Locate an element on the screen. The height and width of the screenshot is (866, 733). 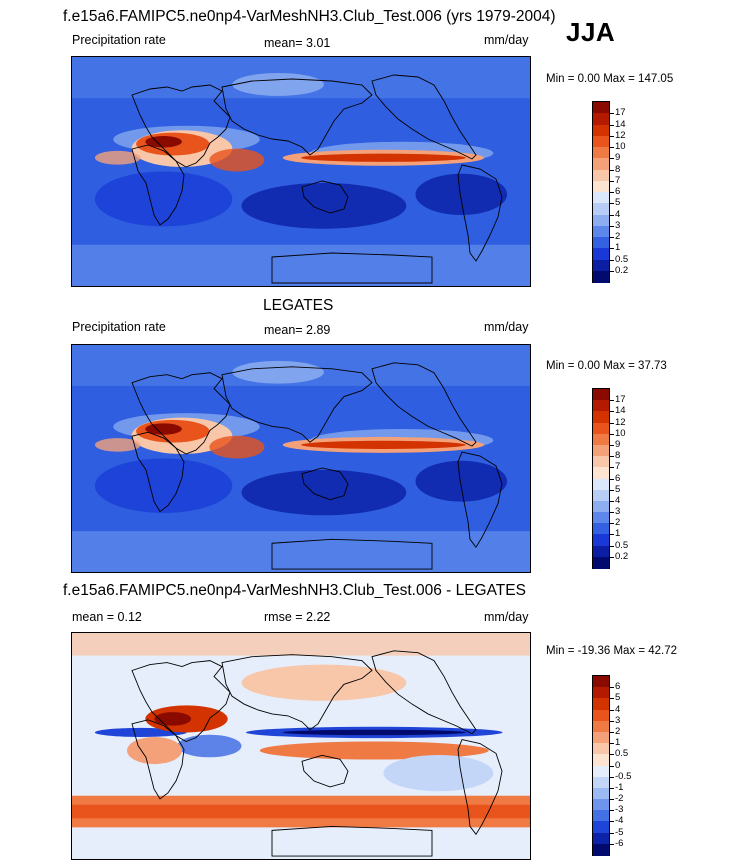
panel-1-units-label: mm/day is located at coordinates (506, 40).